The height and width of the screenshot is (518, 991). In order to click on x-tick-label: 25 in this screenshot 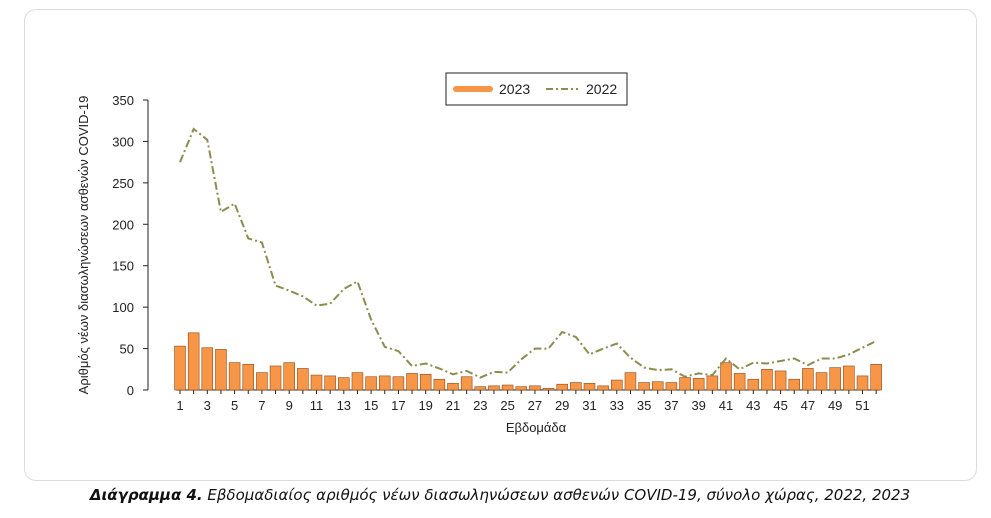, I will do `click(507, 405)`.